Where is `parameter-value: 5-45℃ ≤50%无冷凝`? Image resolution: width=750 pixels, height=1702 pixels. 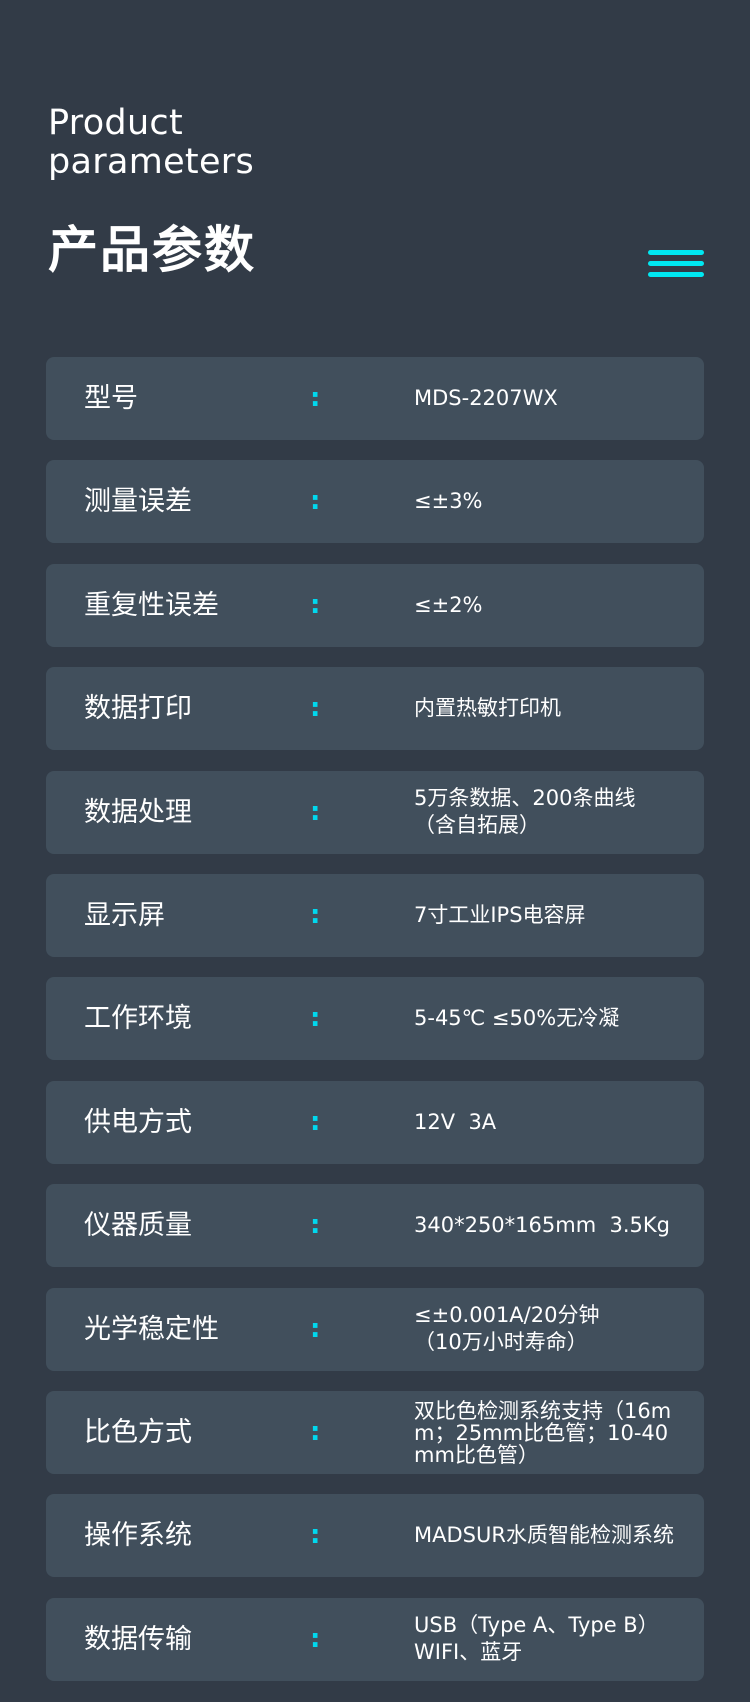 parameter-value: 5-45℃ ≤50%无冷凝 is located at coordinates (559, 1018).